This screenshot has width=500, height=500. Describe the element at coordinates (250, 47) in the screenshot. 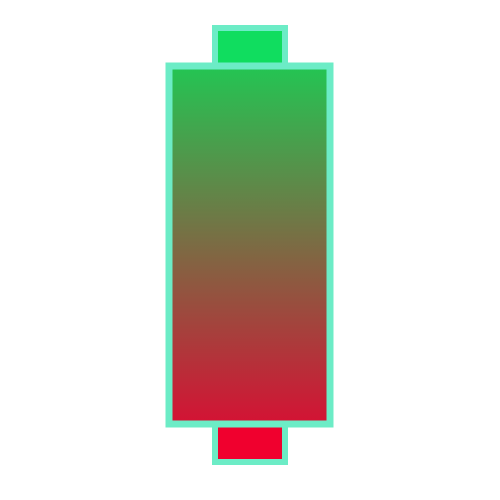

I see `top-cap` at that location.